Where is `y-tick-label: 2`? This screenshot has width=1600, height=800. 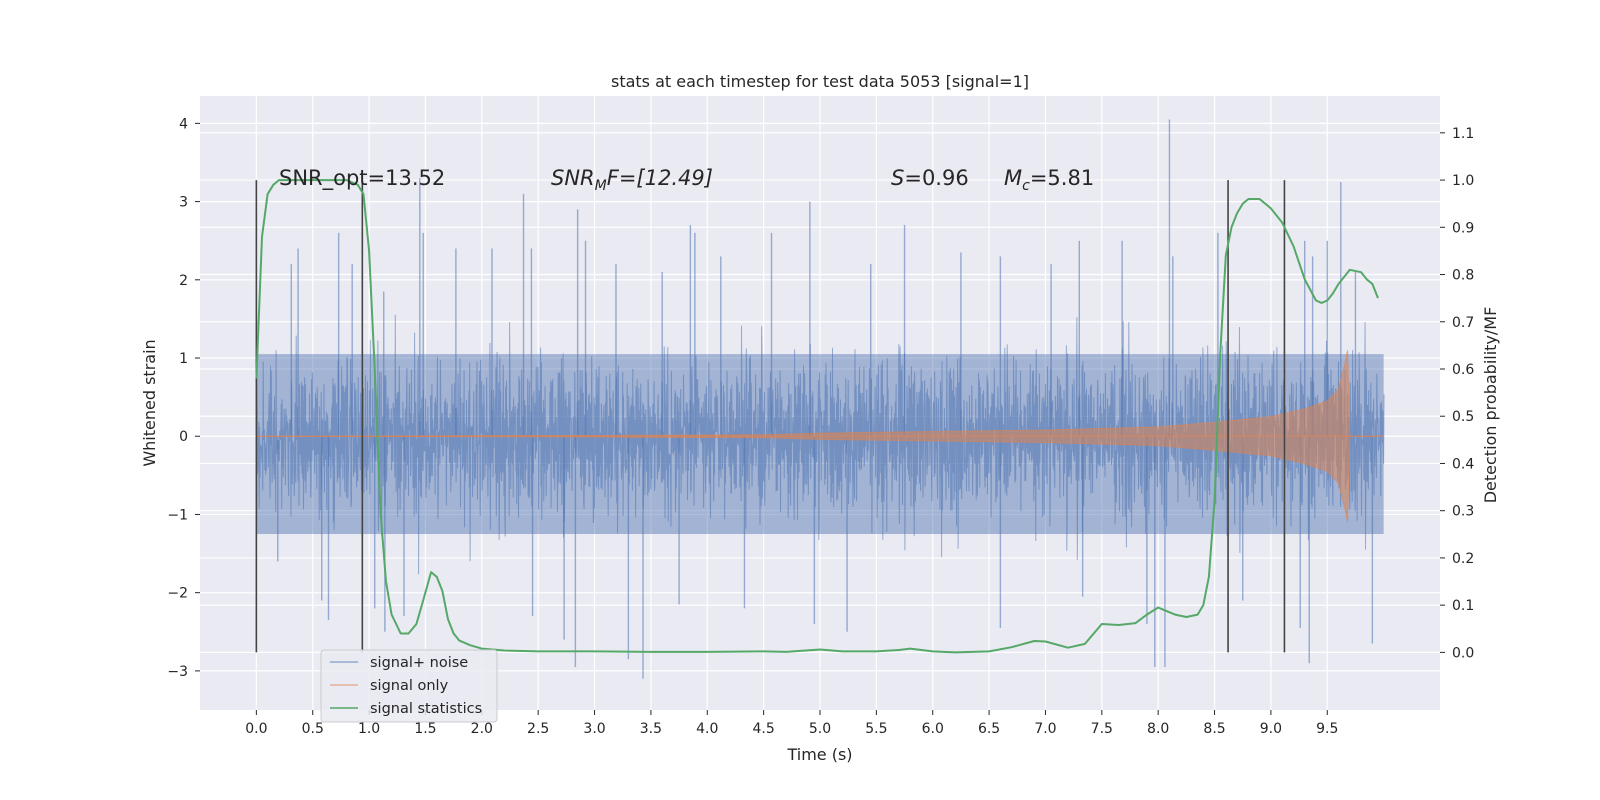 y-tick-label: 2 is located at coordinates (183, 281).